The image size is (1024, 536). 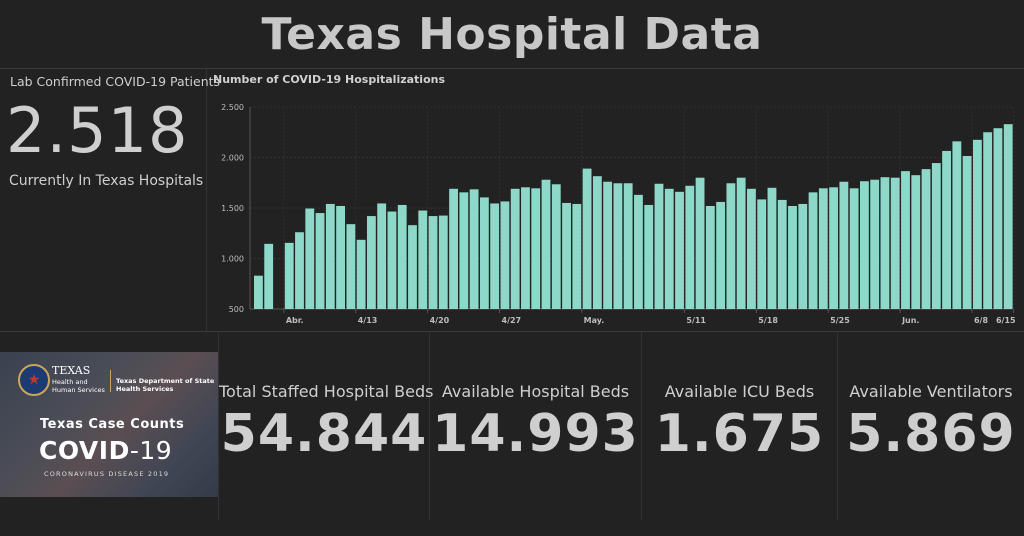 I want to click on chart-title: Number of COVID-19 Hospitalizations, so click(x=329, y=79).